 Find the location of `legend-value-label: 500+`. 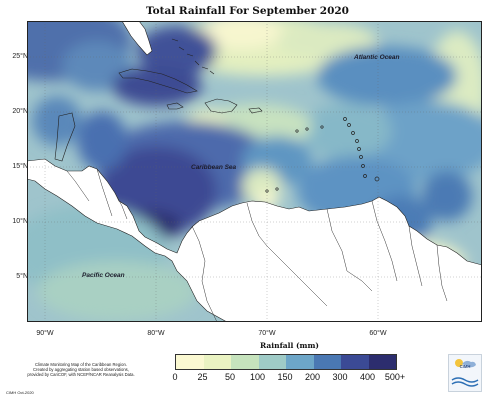

legend-value-label: 500+ is located at coordinates (395, 377).